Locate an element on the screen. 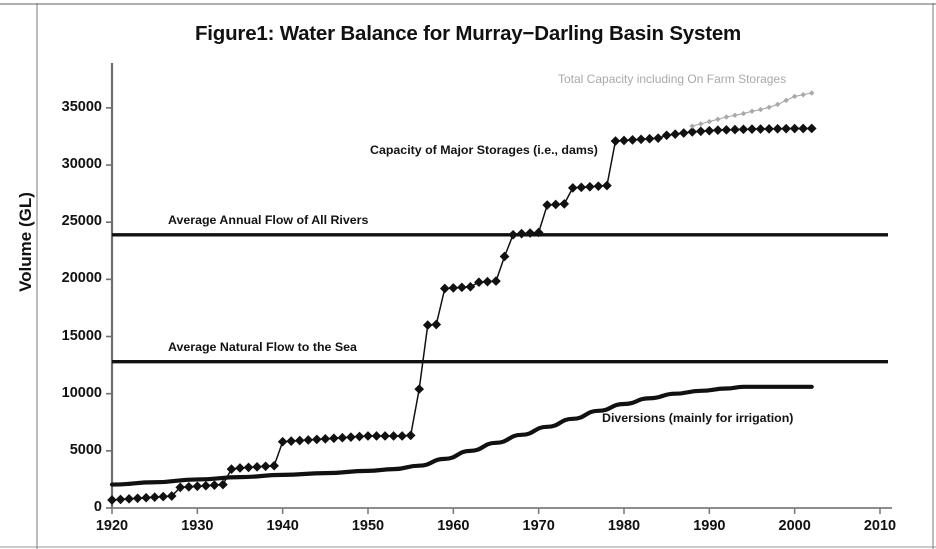  y-tick-label: 0 is located at coordinates (97, 507).